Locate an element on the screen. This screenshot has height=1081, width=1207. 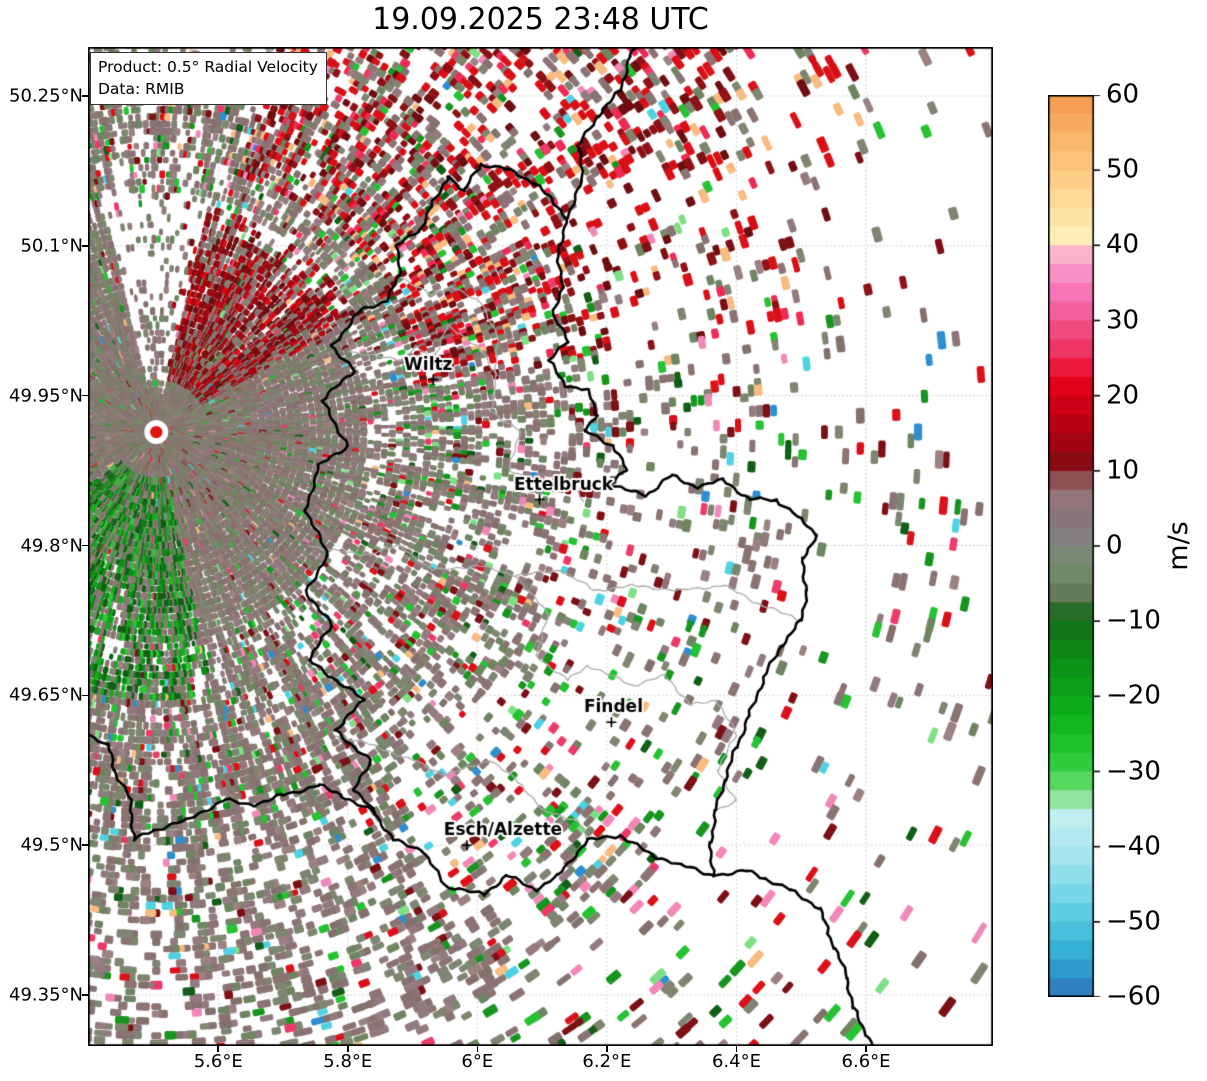
colorbar-tick-label: 40 is located at coordinates (1123, 244).